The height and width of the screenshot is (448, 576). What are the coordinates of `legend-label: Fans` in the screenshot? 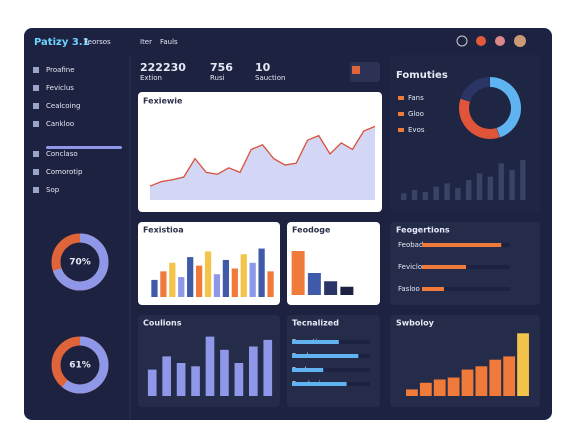 It's located at (416, 98).